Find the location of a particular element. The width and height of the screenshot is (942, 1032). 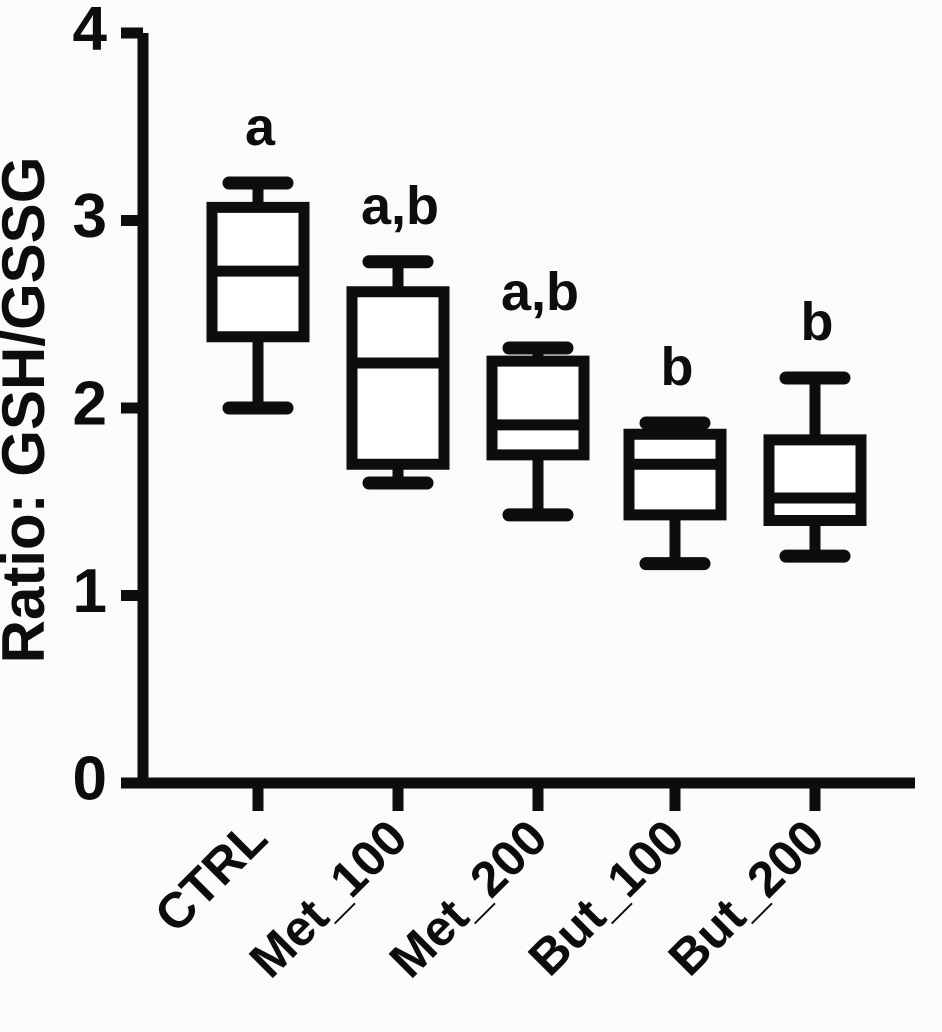

x-tick-label-CTRL: CTRL is located at coordinates (211, 876).